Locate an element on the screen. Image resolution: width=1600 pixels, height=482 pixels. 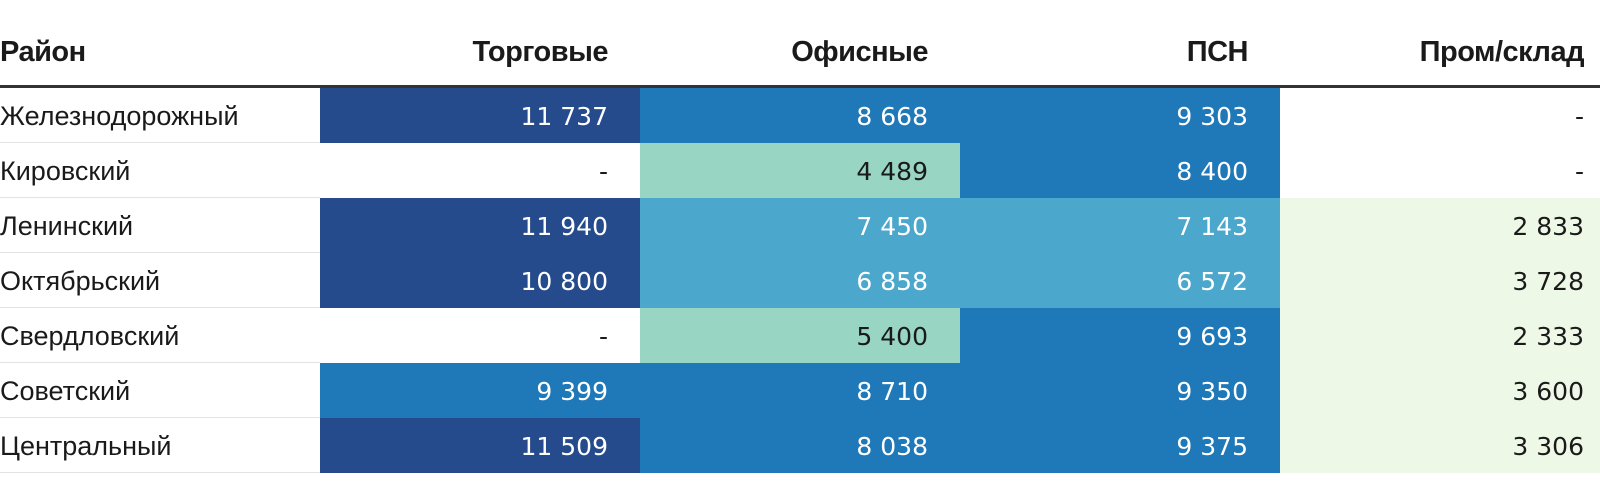
table-row: Октябрьский 10 800 6 858 6 572 3 728 is located at coordinates (800, 280).